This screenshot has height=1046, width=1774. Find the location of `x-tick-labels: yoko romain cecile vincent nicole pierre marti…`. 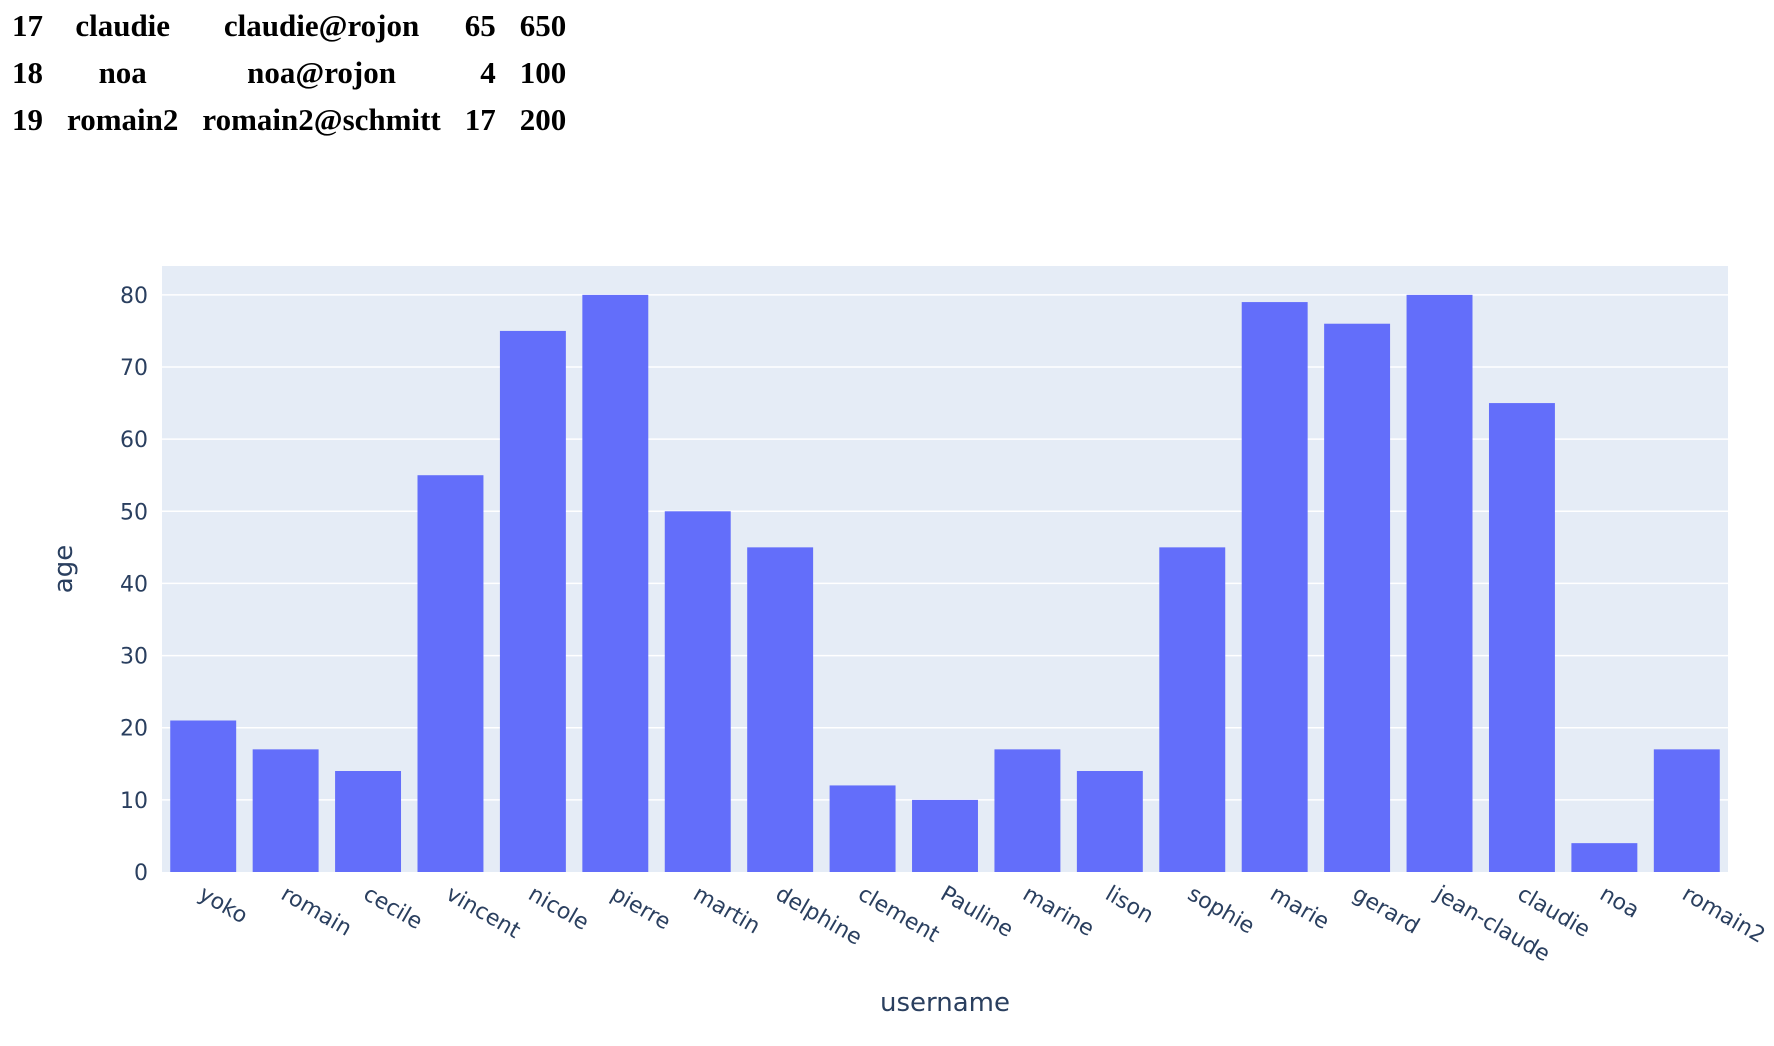

x-tick-labels: yoko romain cecile vincent nicole pierre marti… is located at coordinates (981, 924).